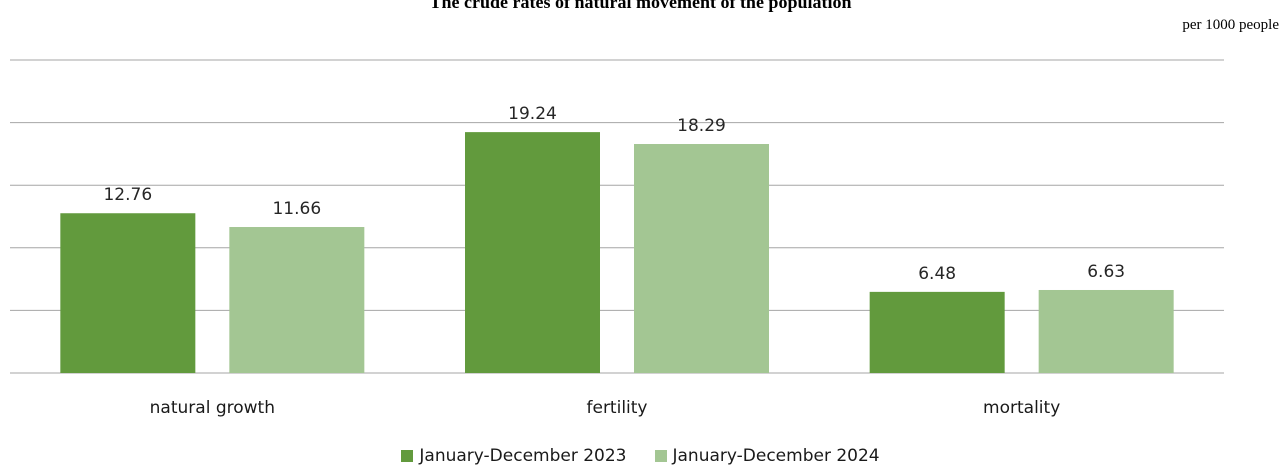 This screenshot has width=1281, height=468. I want to click on legend-item-2023: January-December 2023, so click(514, 456).